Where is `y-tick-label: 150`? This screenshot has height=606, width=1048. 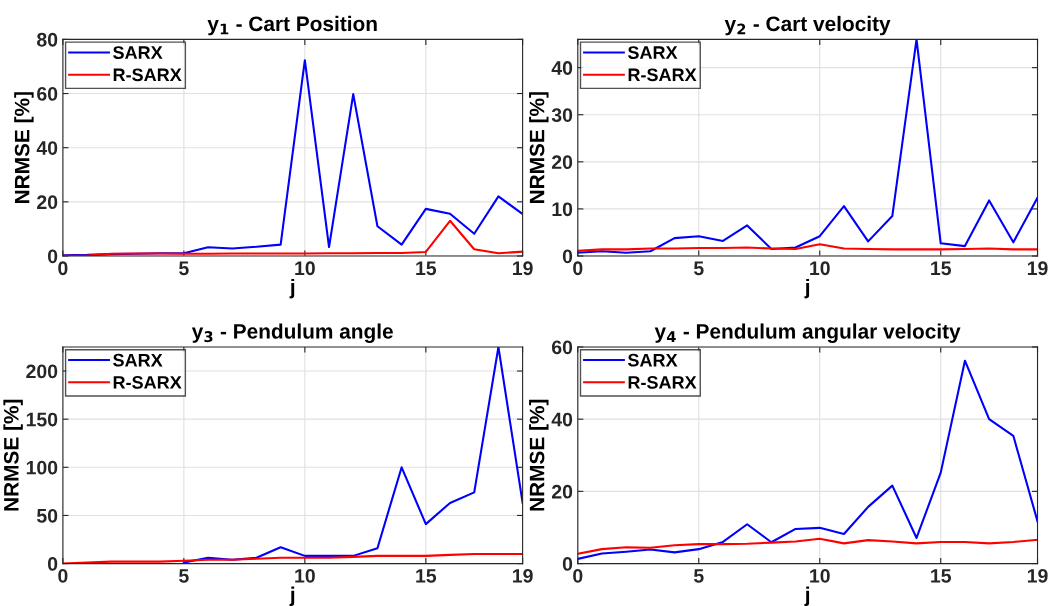 y-tick-label: 150 is located at coordinates (42, 419).